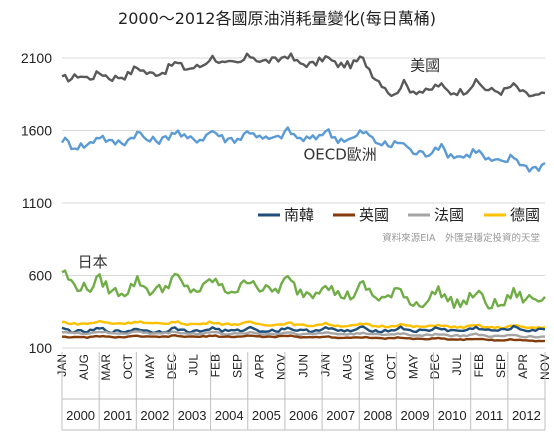  What do you see at coordinates (277, 18) in the screenshot?
I see `chart-title: 2000～2012各國原油消耗量變化(每日萬桶)` at bounding box center [277, 18].